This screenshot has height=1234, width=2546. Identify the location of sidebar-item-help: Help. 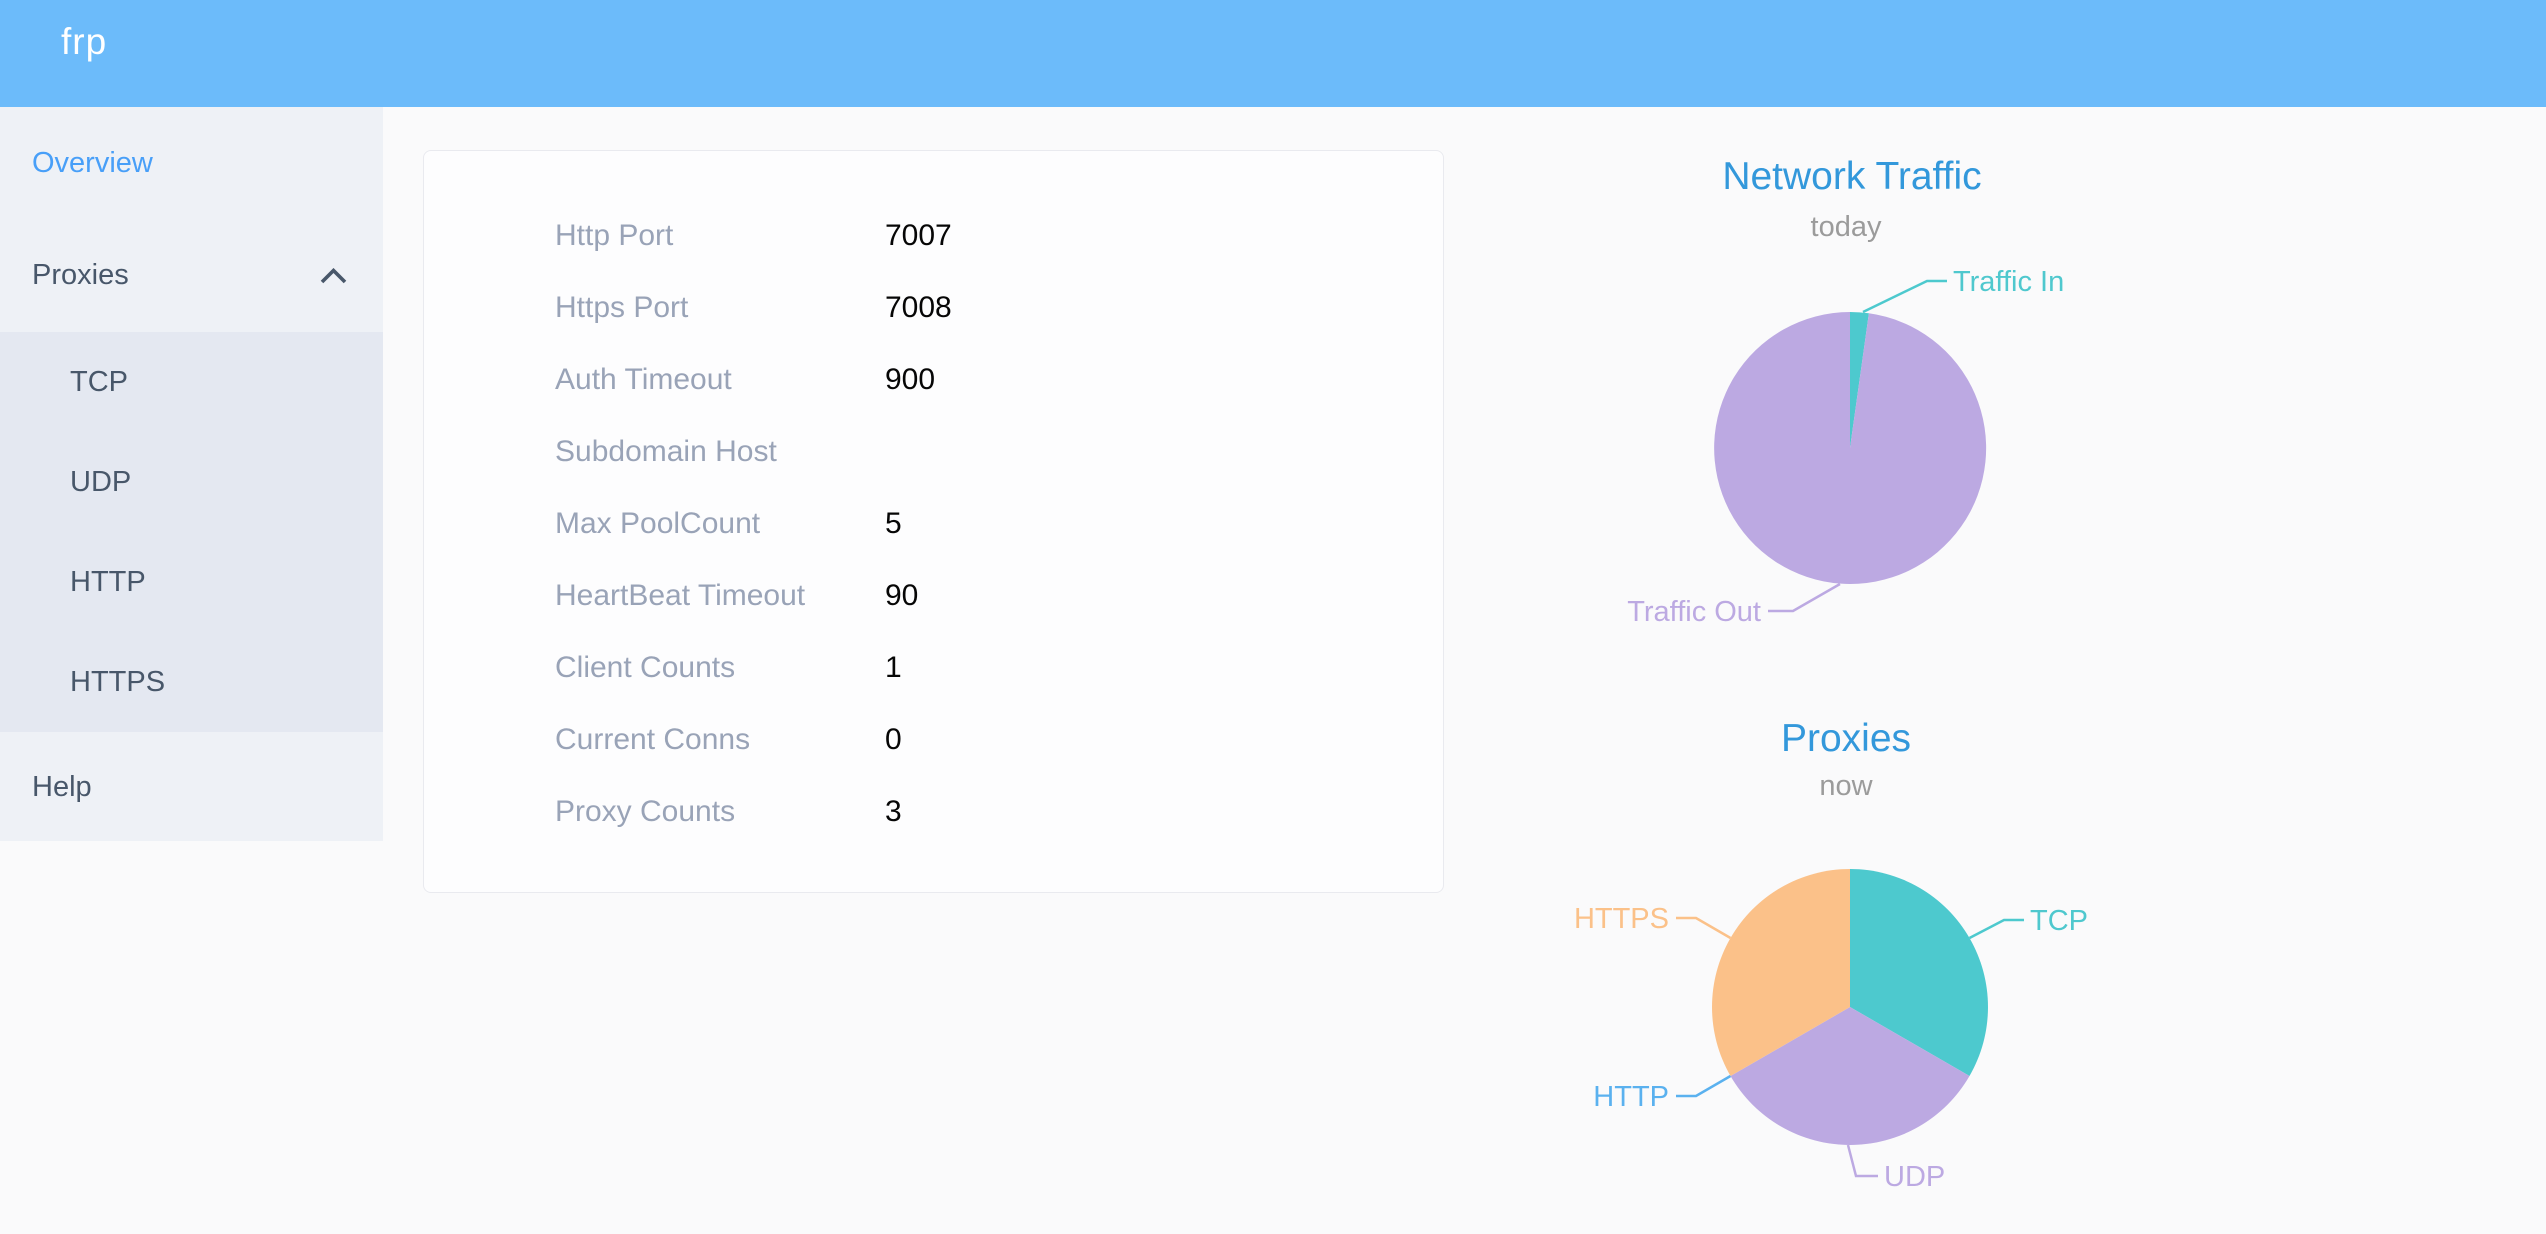
(191, 787).